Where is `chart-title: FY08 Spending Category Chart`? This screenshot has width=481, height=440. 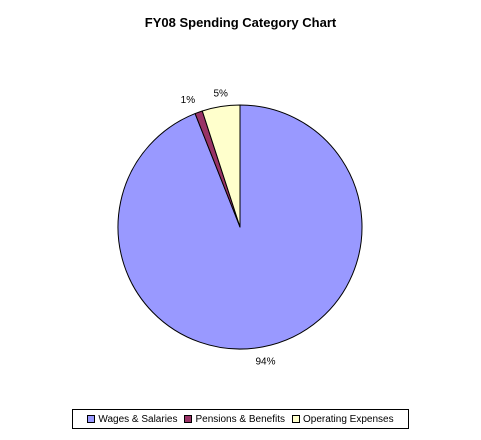
chart-title: FY08 Spending Category Chart is located at coordinates (240, 22).